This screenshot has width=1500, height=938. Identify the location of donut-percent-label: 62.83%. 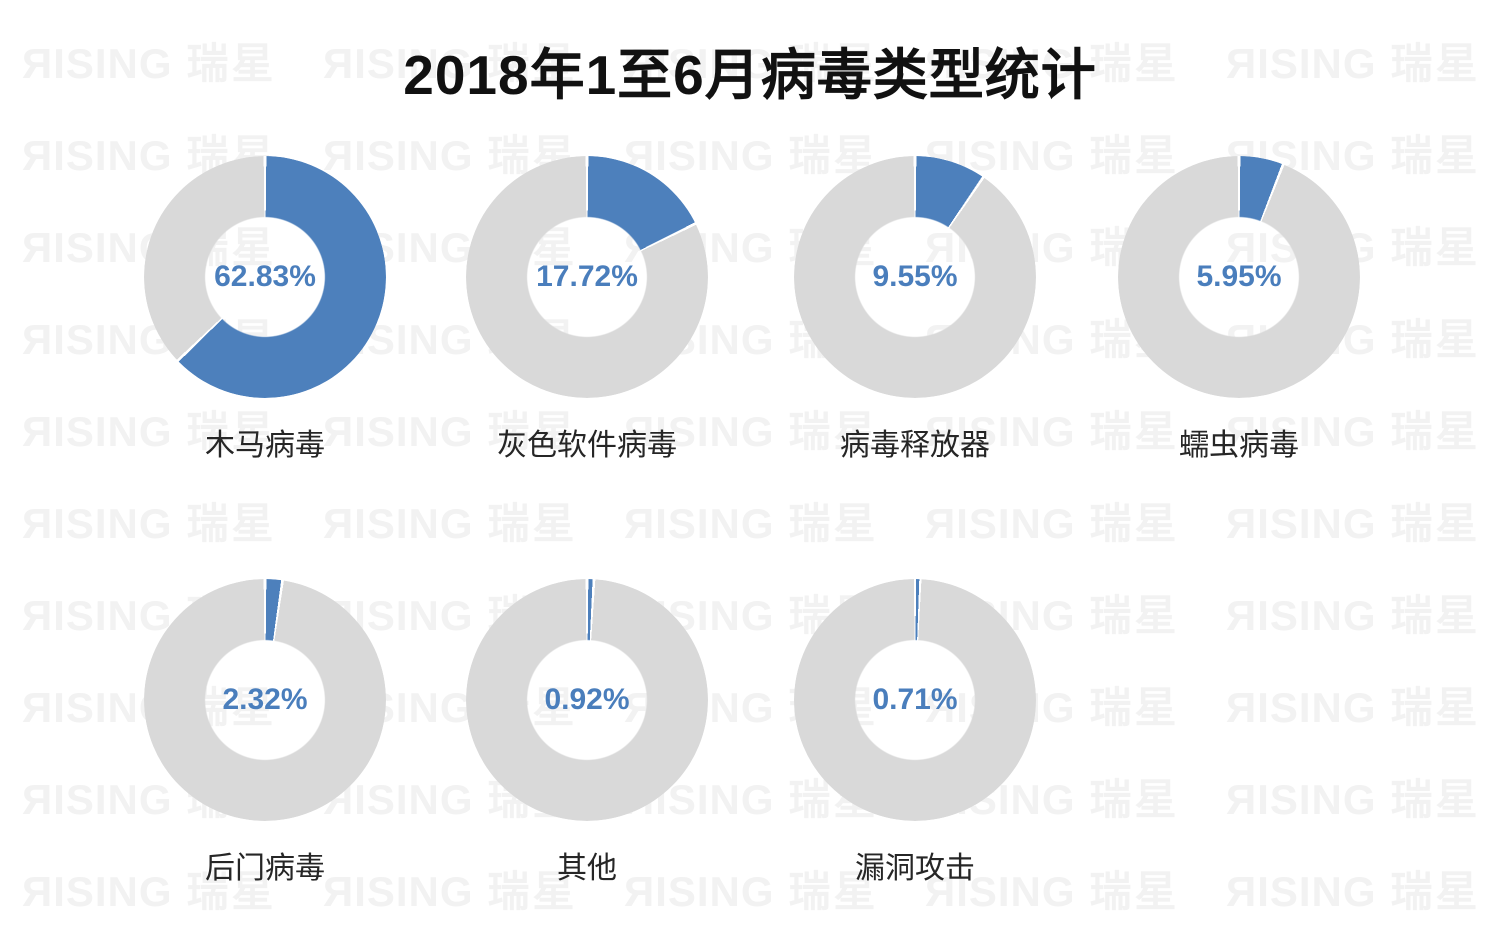
(265, 276).